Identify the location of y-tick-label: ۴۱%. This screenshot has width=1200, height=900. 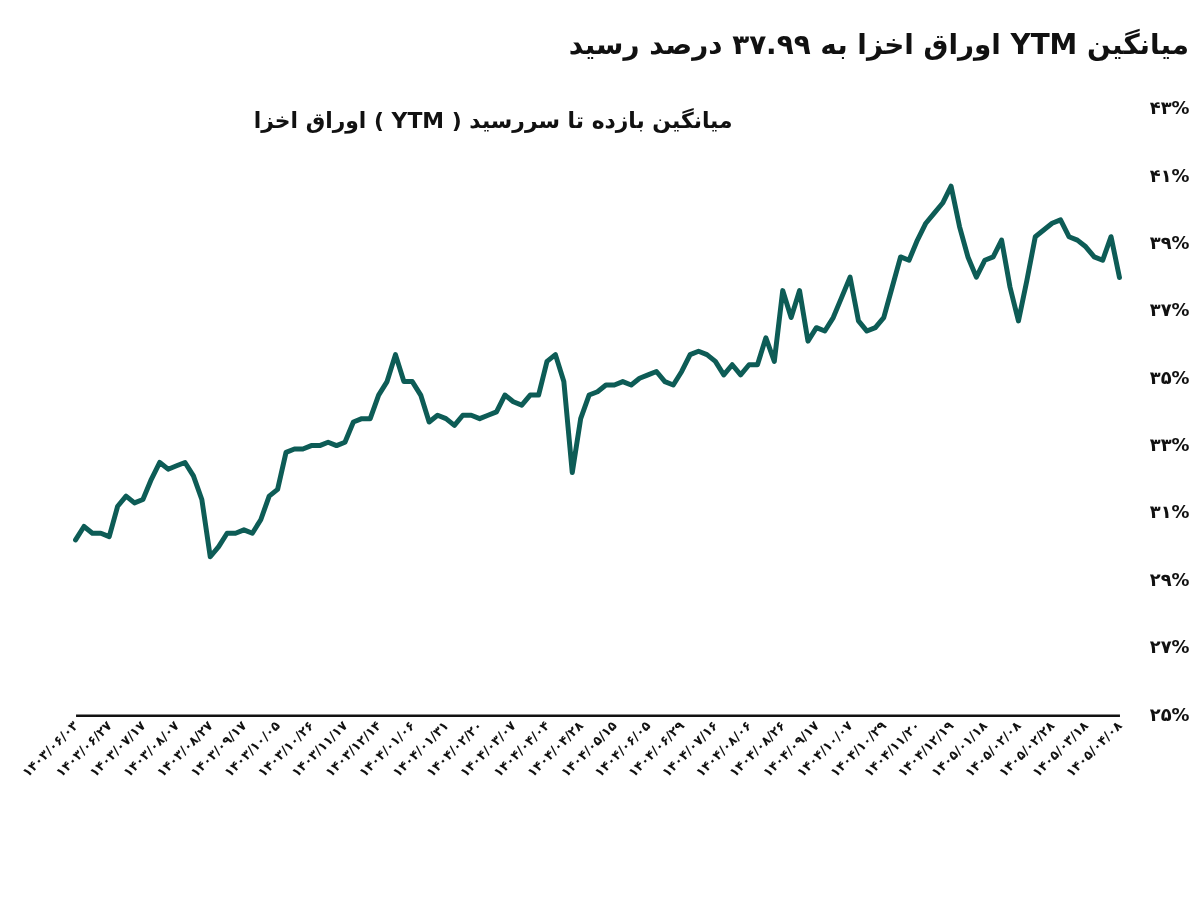
(1169, 175).